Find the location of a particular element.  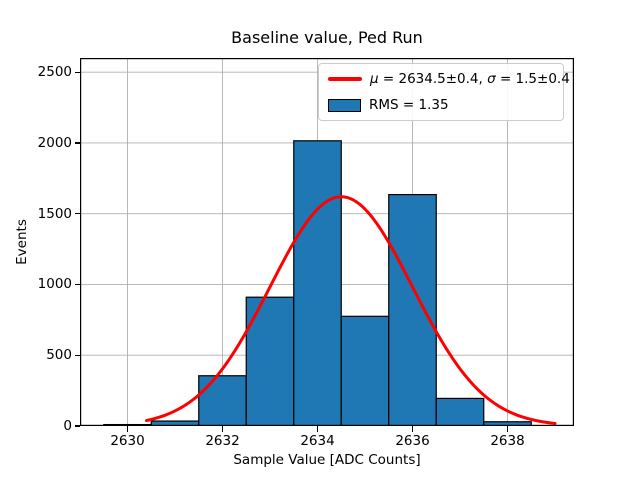

legend-item-hist: RMS = 1.35 is located at coordinates (441, 105).